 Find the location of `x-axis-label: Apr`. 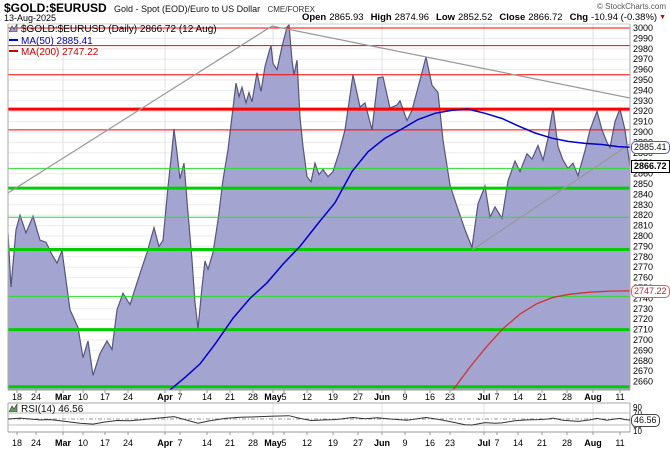

x-axis-label: Apr is located at coordinates (165, 397).